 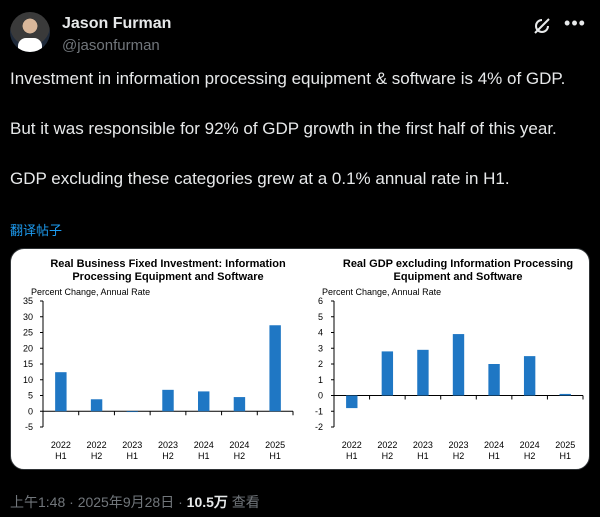 What do you see at coordinates (38, 502) in the screenshot?
I see `post-time: 上午1:48` at bounding box center [38, 502].